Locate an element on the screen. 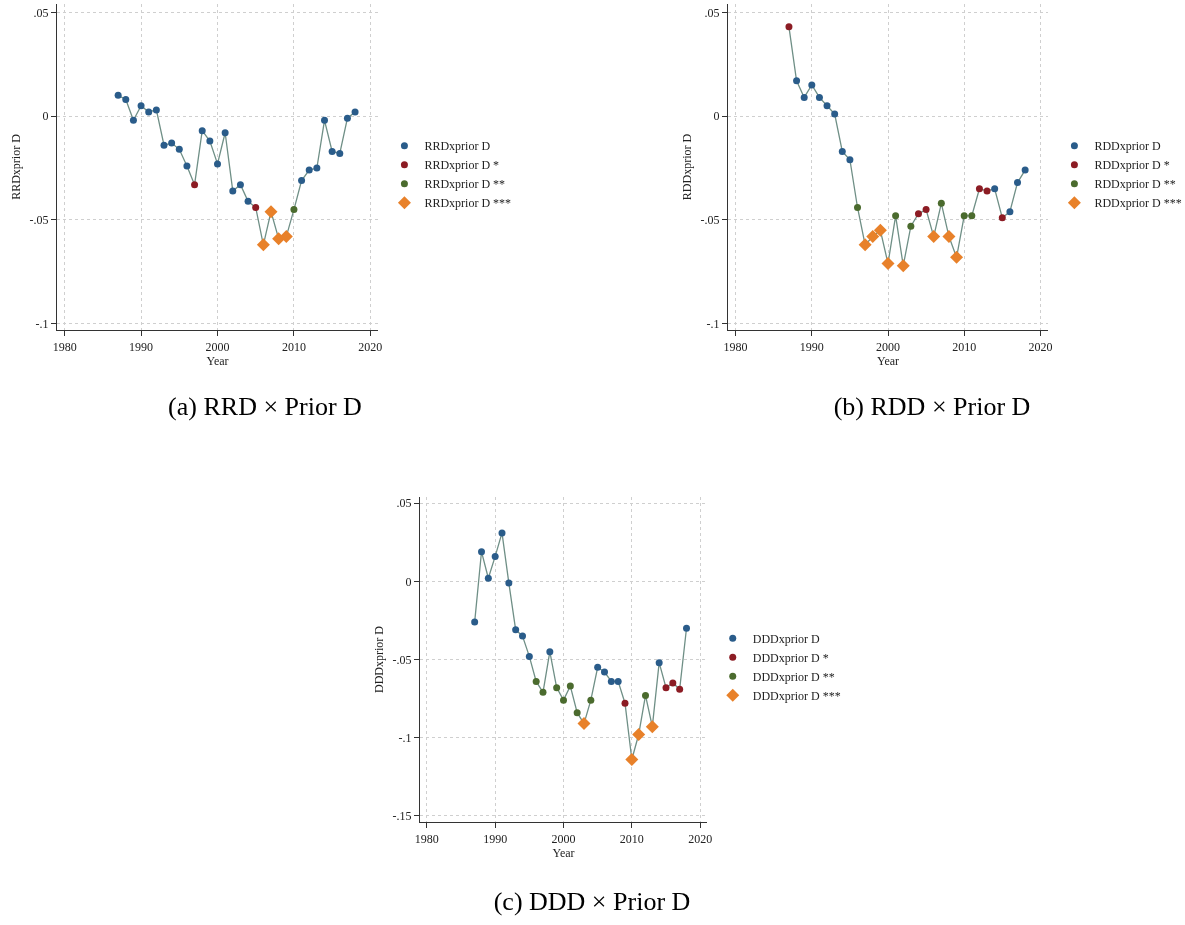 The image size is (1185, 925). legend-label: RRDxprior D ** is located at coordinates (465, 184).